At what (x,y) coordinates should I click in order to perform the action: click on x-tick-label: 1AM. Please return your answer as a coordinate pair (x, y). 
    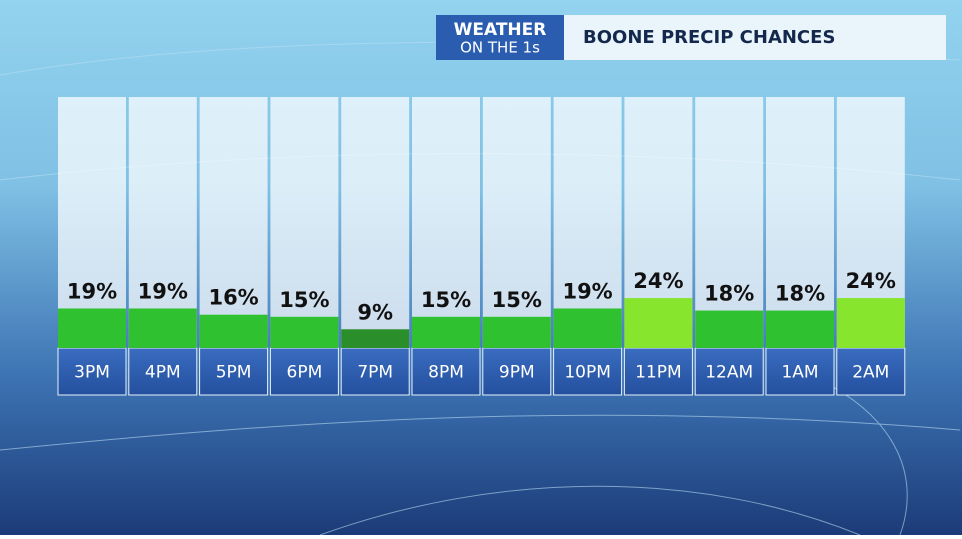
    Looking at the image, I should click on (799, 373).